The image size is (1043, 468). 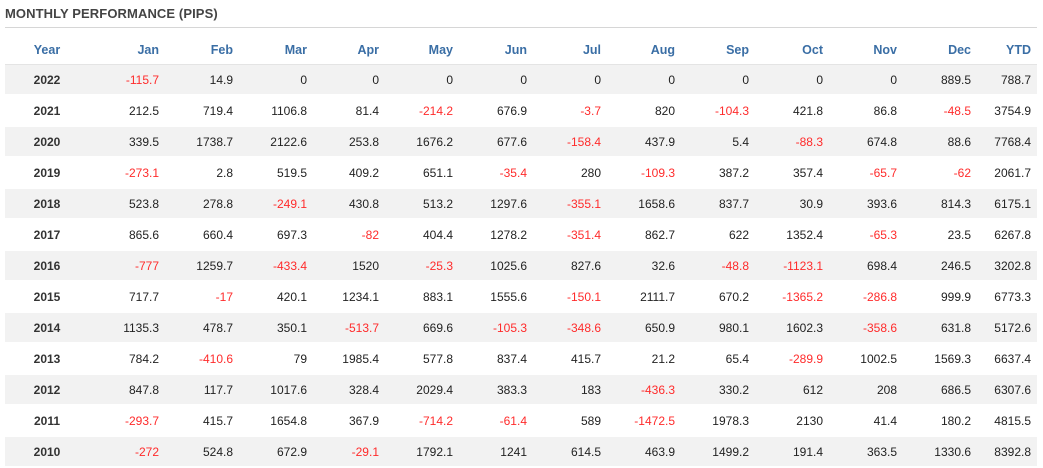 What do you see at coordinates (349, 173) in the screenshot?
I see `month-value-cell: 409.2` at bounding box center [349, 173].